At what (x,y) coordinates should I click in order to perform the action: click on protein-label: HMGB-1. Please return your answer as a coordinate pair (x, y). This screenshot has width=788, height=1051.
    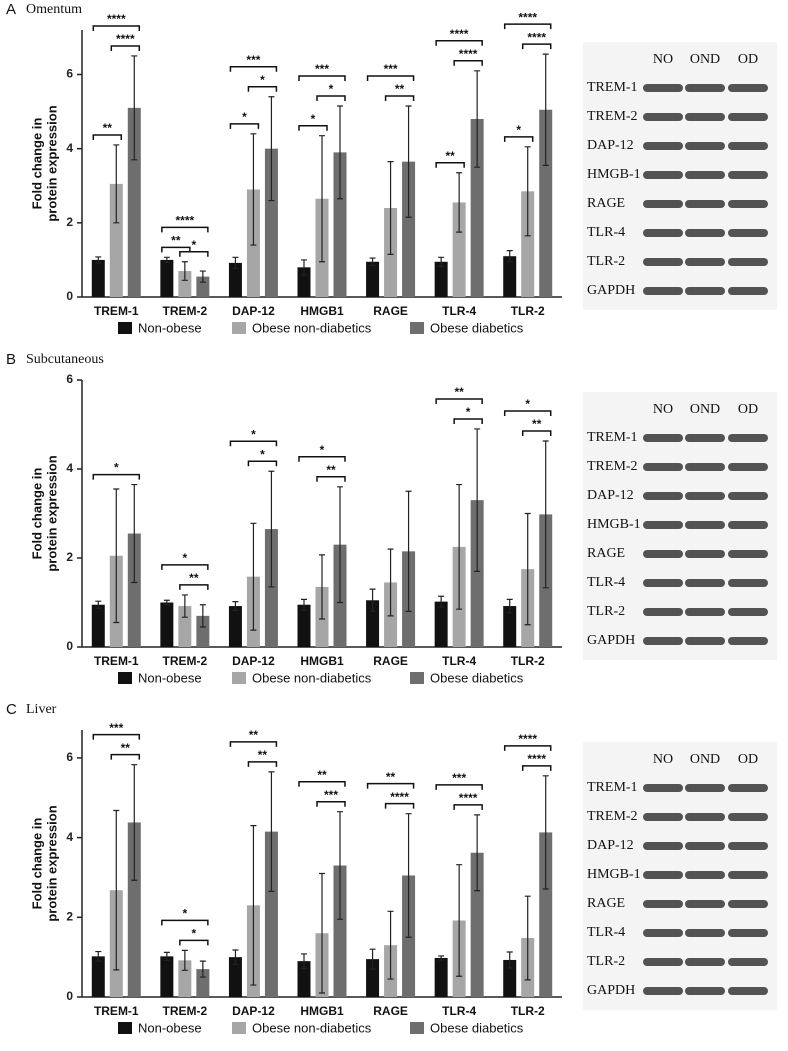
    Looking at the image, I should click on (614, 874).